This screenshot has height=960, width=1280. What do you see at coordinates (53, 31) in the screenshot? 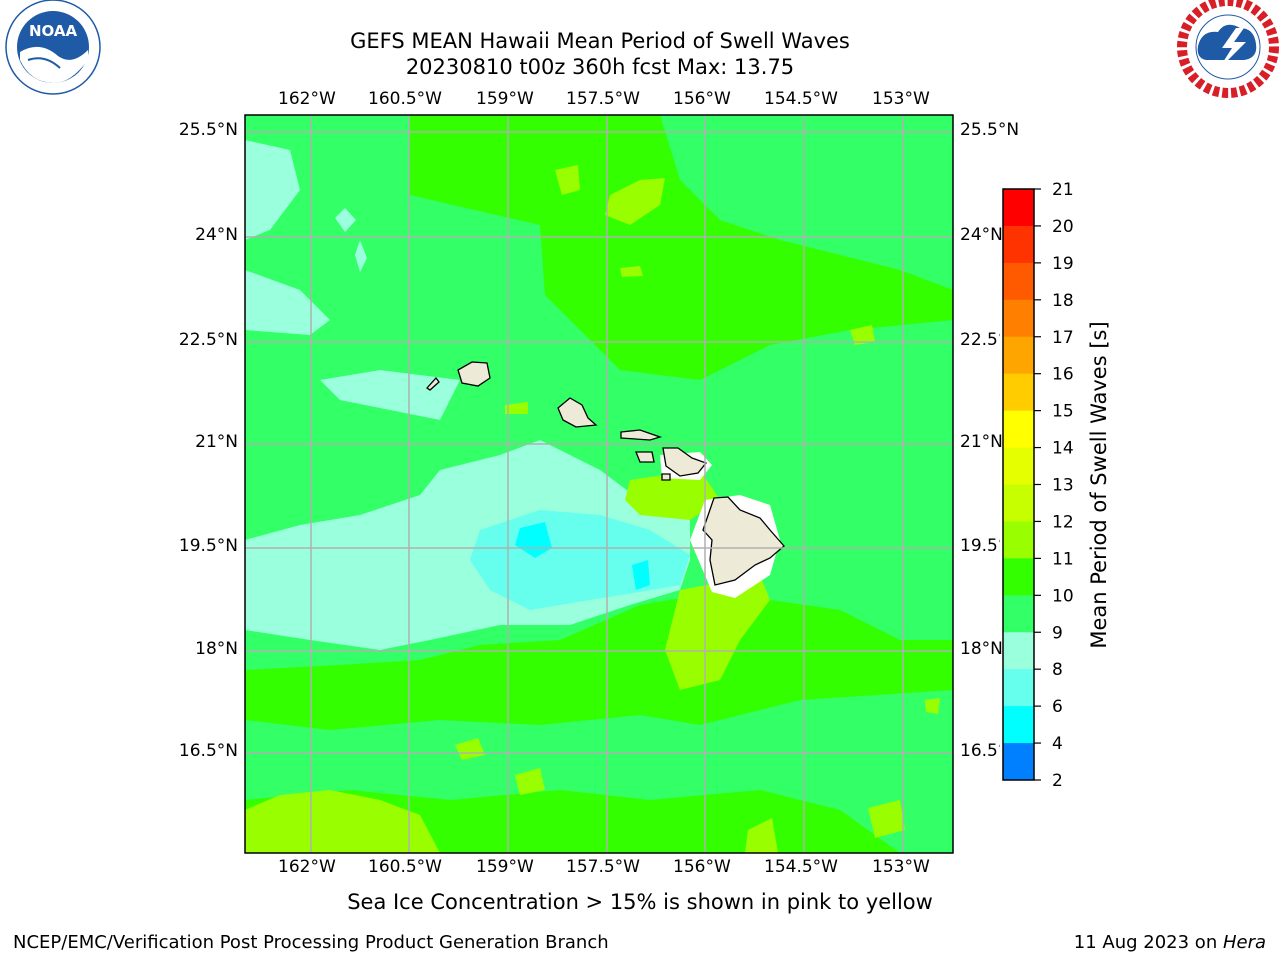
I see `noaa-logo-text: NOAA` at bounding box center [53, 31].